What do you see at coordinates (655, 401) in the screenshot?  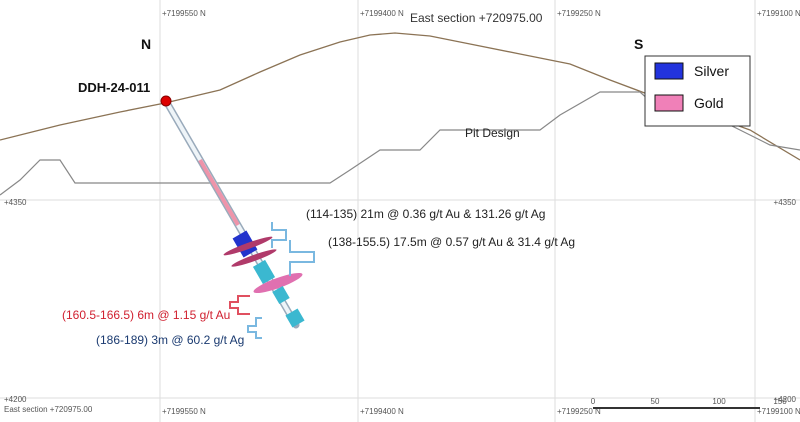 I see `scale-label: 50` at bounding box center [655, 401].